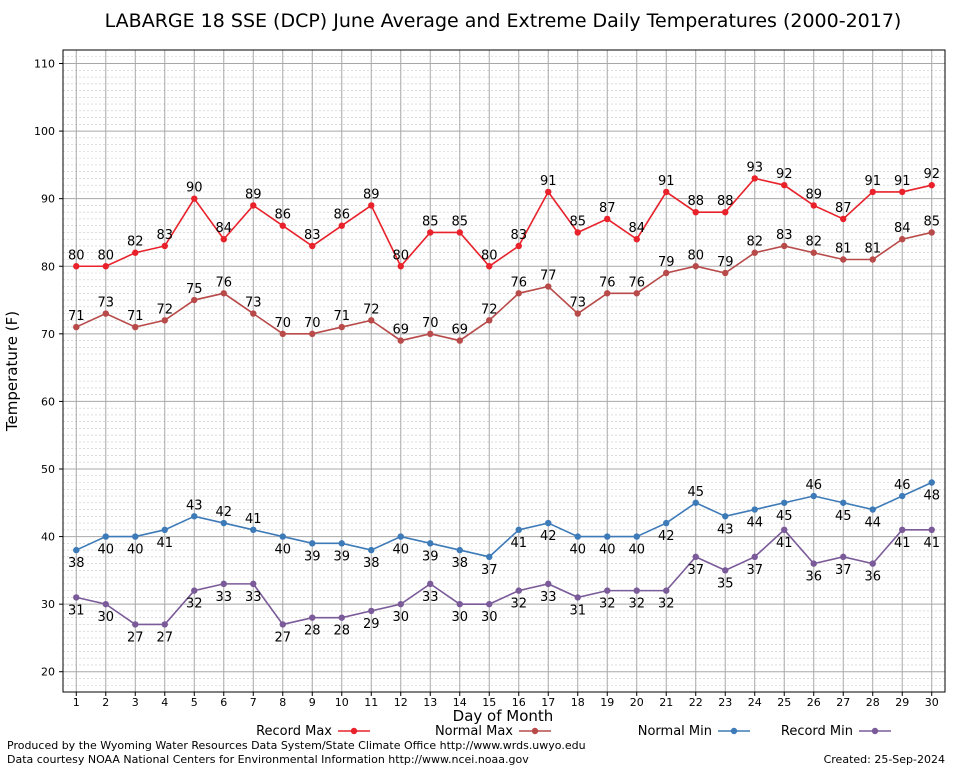  What do you see at coordinates (932, 702) in the screenshot?
I see `x-tick-label: 30` at bounding box center [932, 702].